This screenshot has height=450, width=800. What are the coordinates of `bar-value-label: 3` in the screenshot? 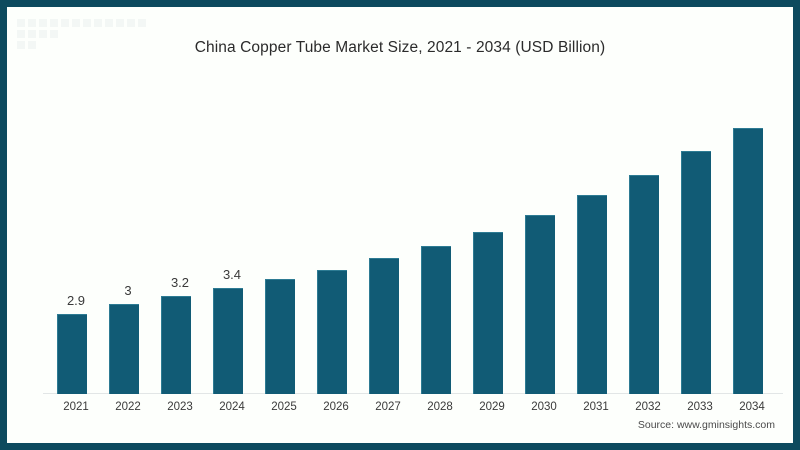 It's located at (128, 290).